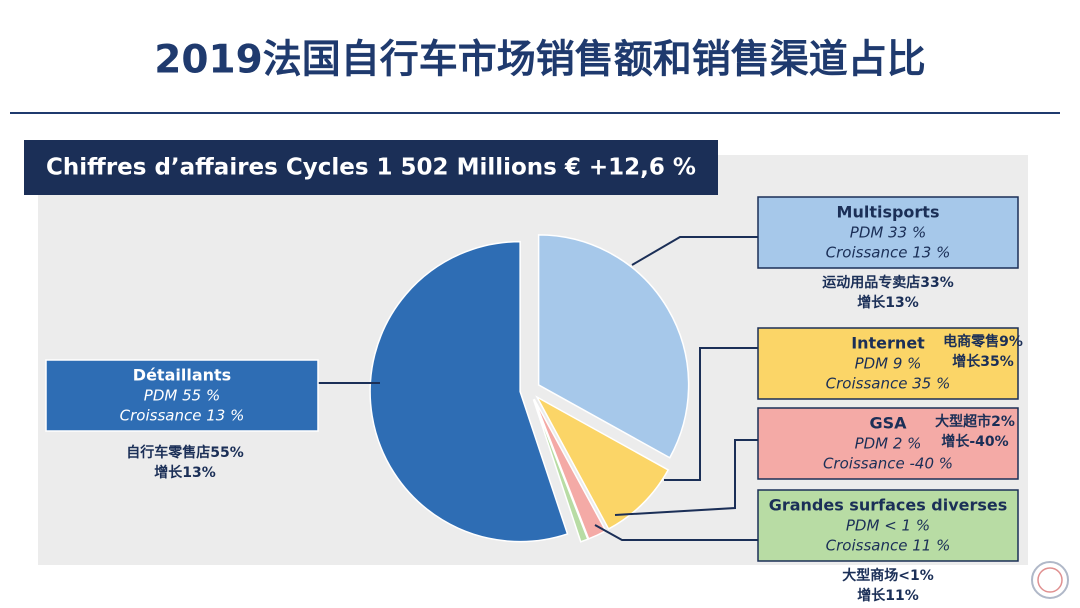 This screenshot has height=608, width=1080. Describe the element at coordinates (888, 212) in the screenshot. I see `category-label: Multisports` at that location.